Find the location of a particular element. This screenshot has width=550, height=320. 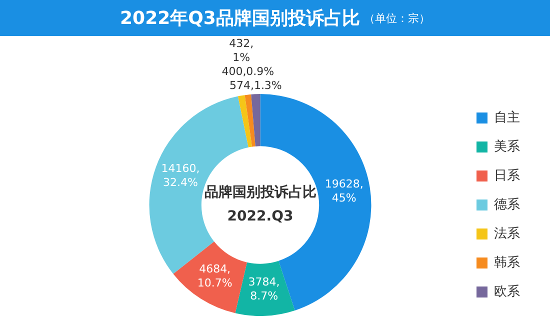

legend-label: 日系 is located at coordinates (507, 176).